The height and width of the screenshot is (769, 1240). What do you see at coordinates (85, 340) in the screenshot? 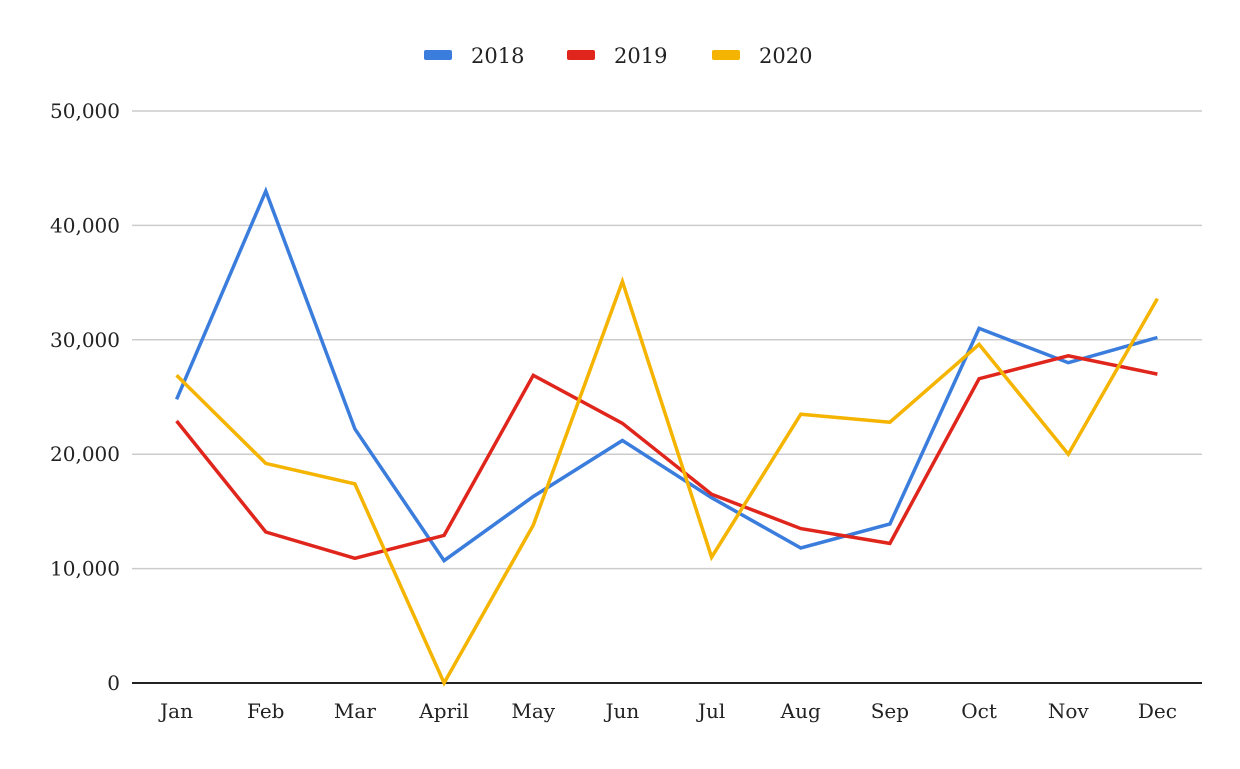
I see `y-tick-label: 30,000` at bounding box center [85, 340].